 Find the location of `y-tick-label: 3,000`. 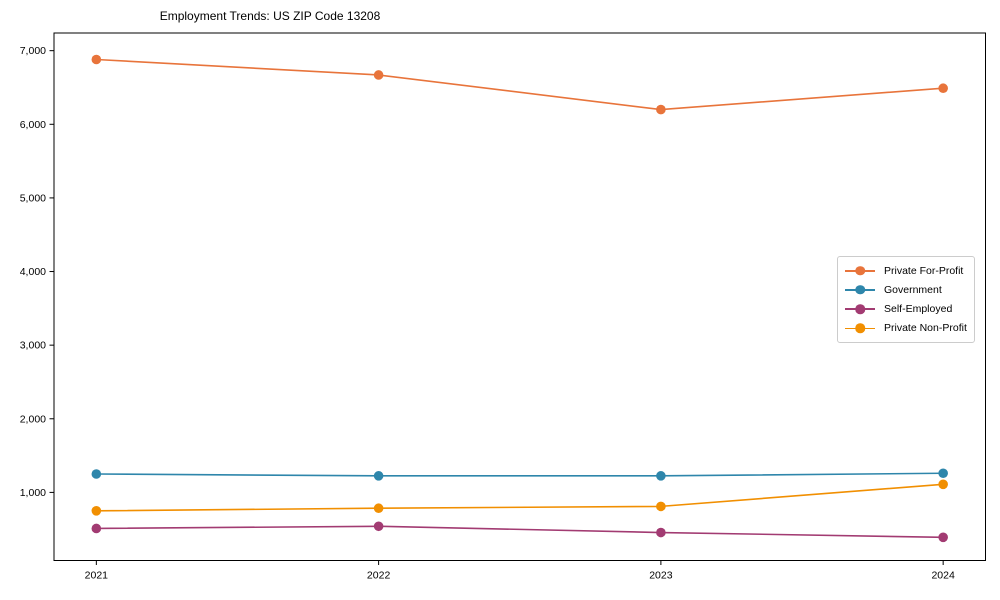

y-tick-label: 3,000 is located at coordinates (33, 346).